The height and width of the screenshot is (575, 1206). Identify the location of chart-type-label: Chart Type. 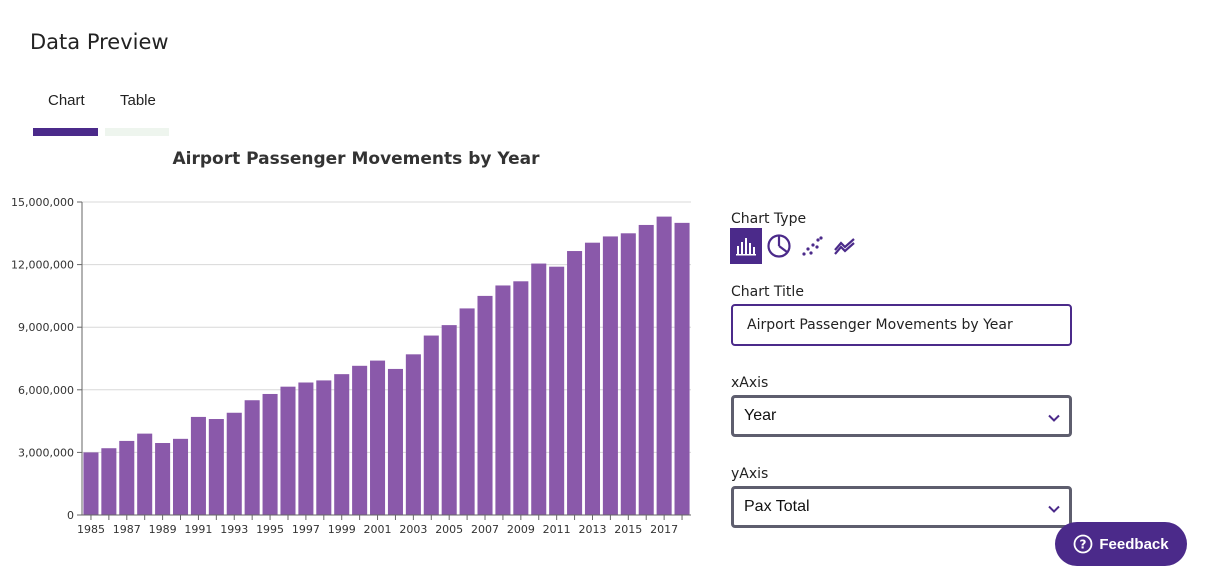
(769, 219).